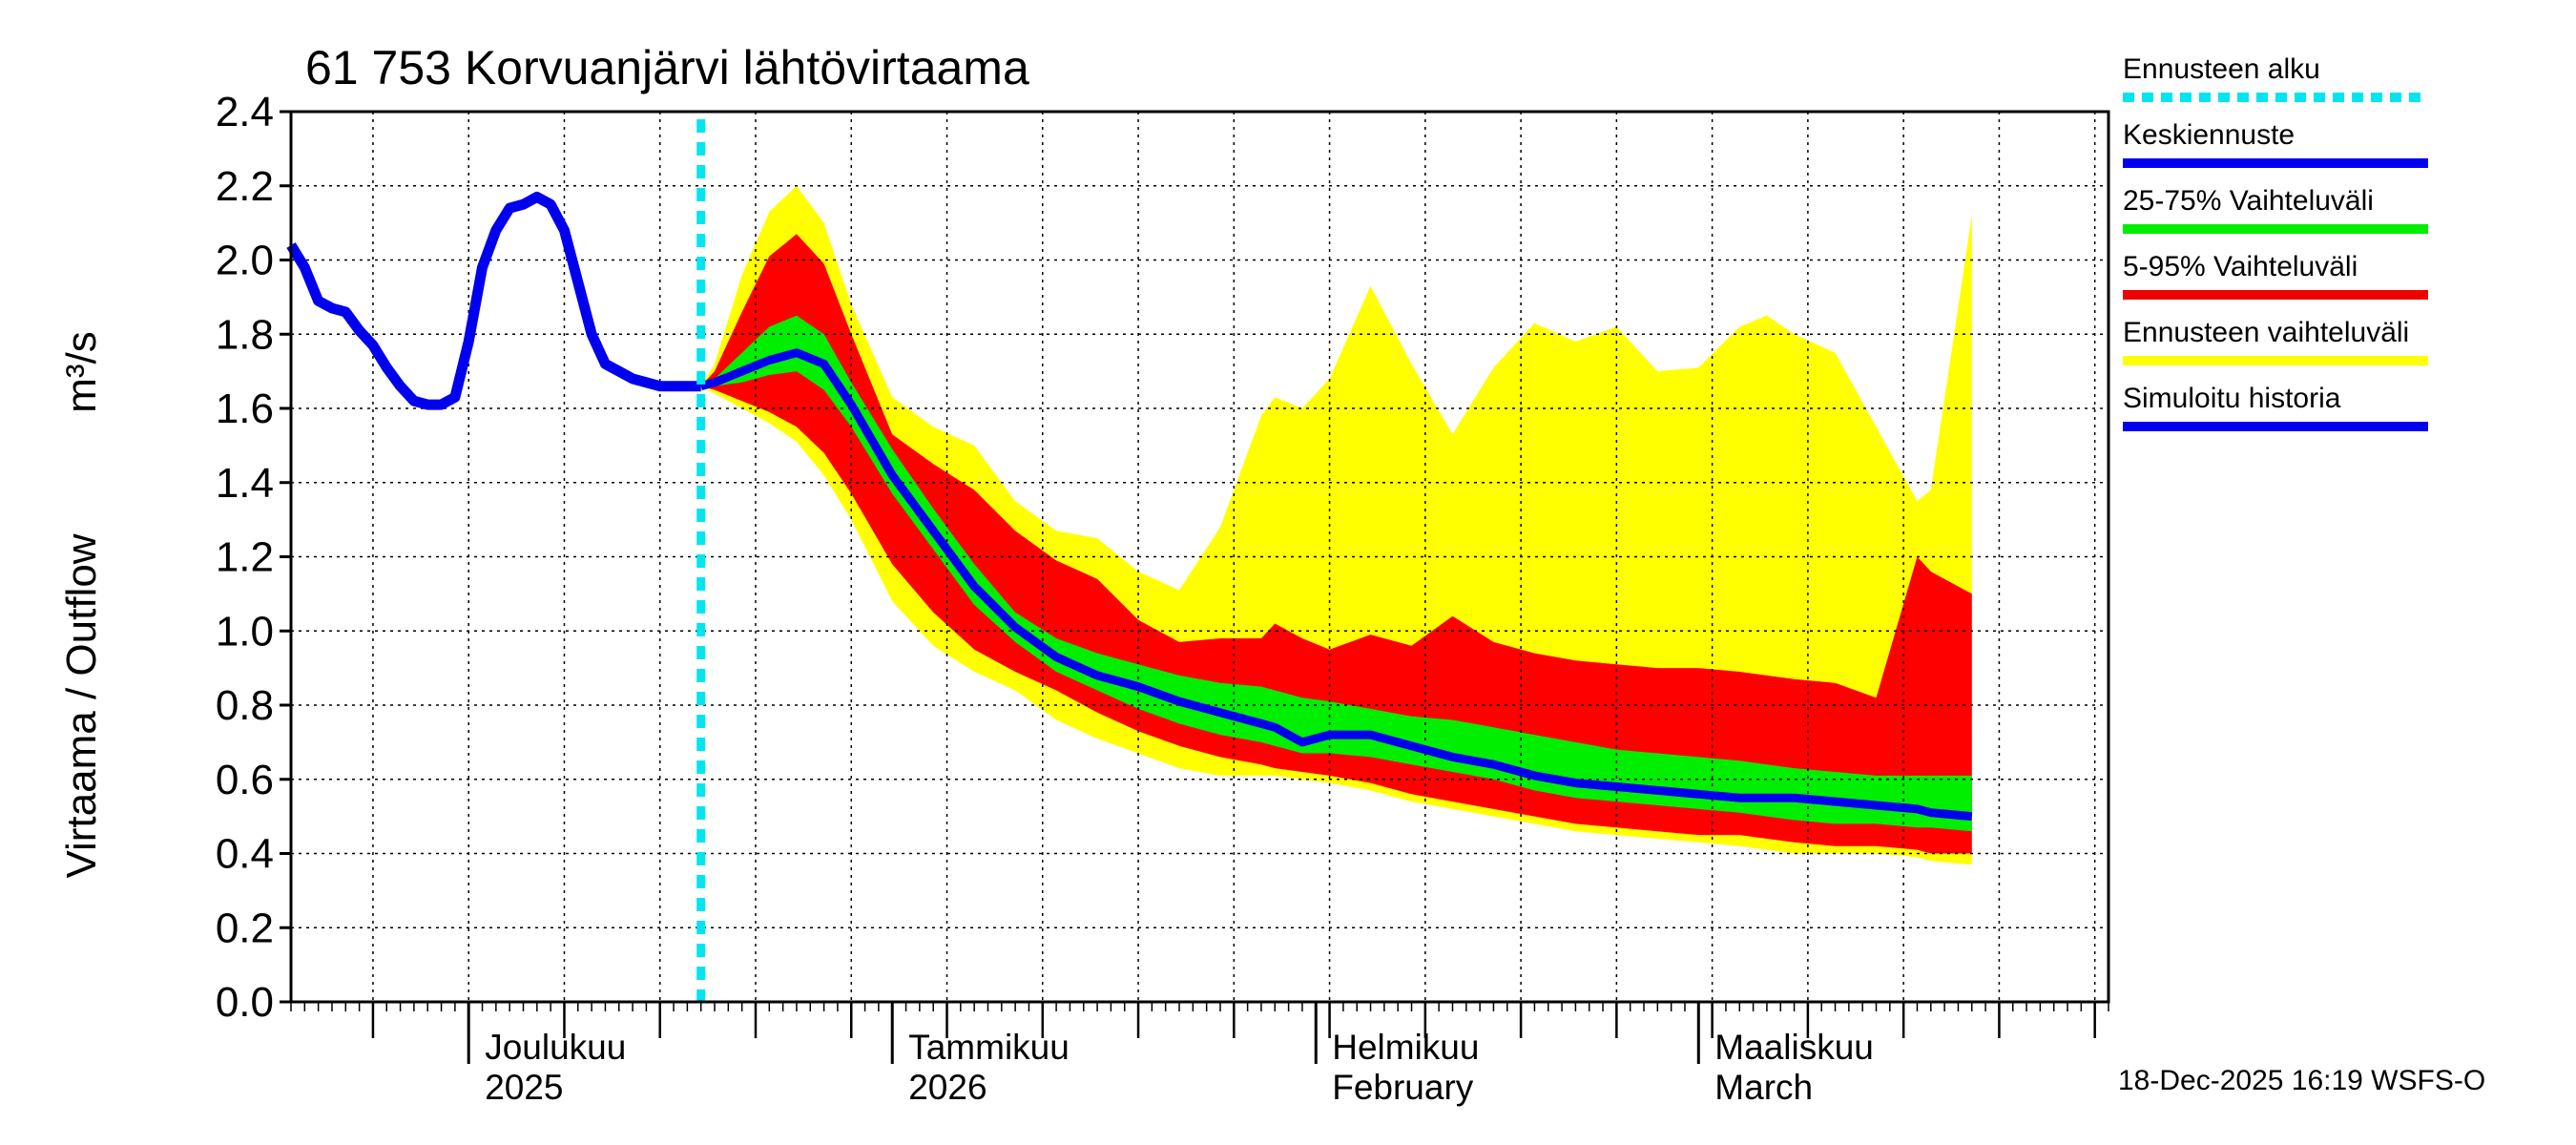  What do you see at coordinates (524, 1087) in the screenshot?
I see `x-year-label: 2025` at bounding box center [524, 1087].